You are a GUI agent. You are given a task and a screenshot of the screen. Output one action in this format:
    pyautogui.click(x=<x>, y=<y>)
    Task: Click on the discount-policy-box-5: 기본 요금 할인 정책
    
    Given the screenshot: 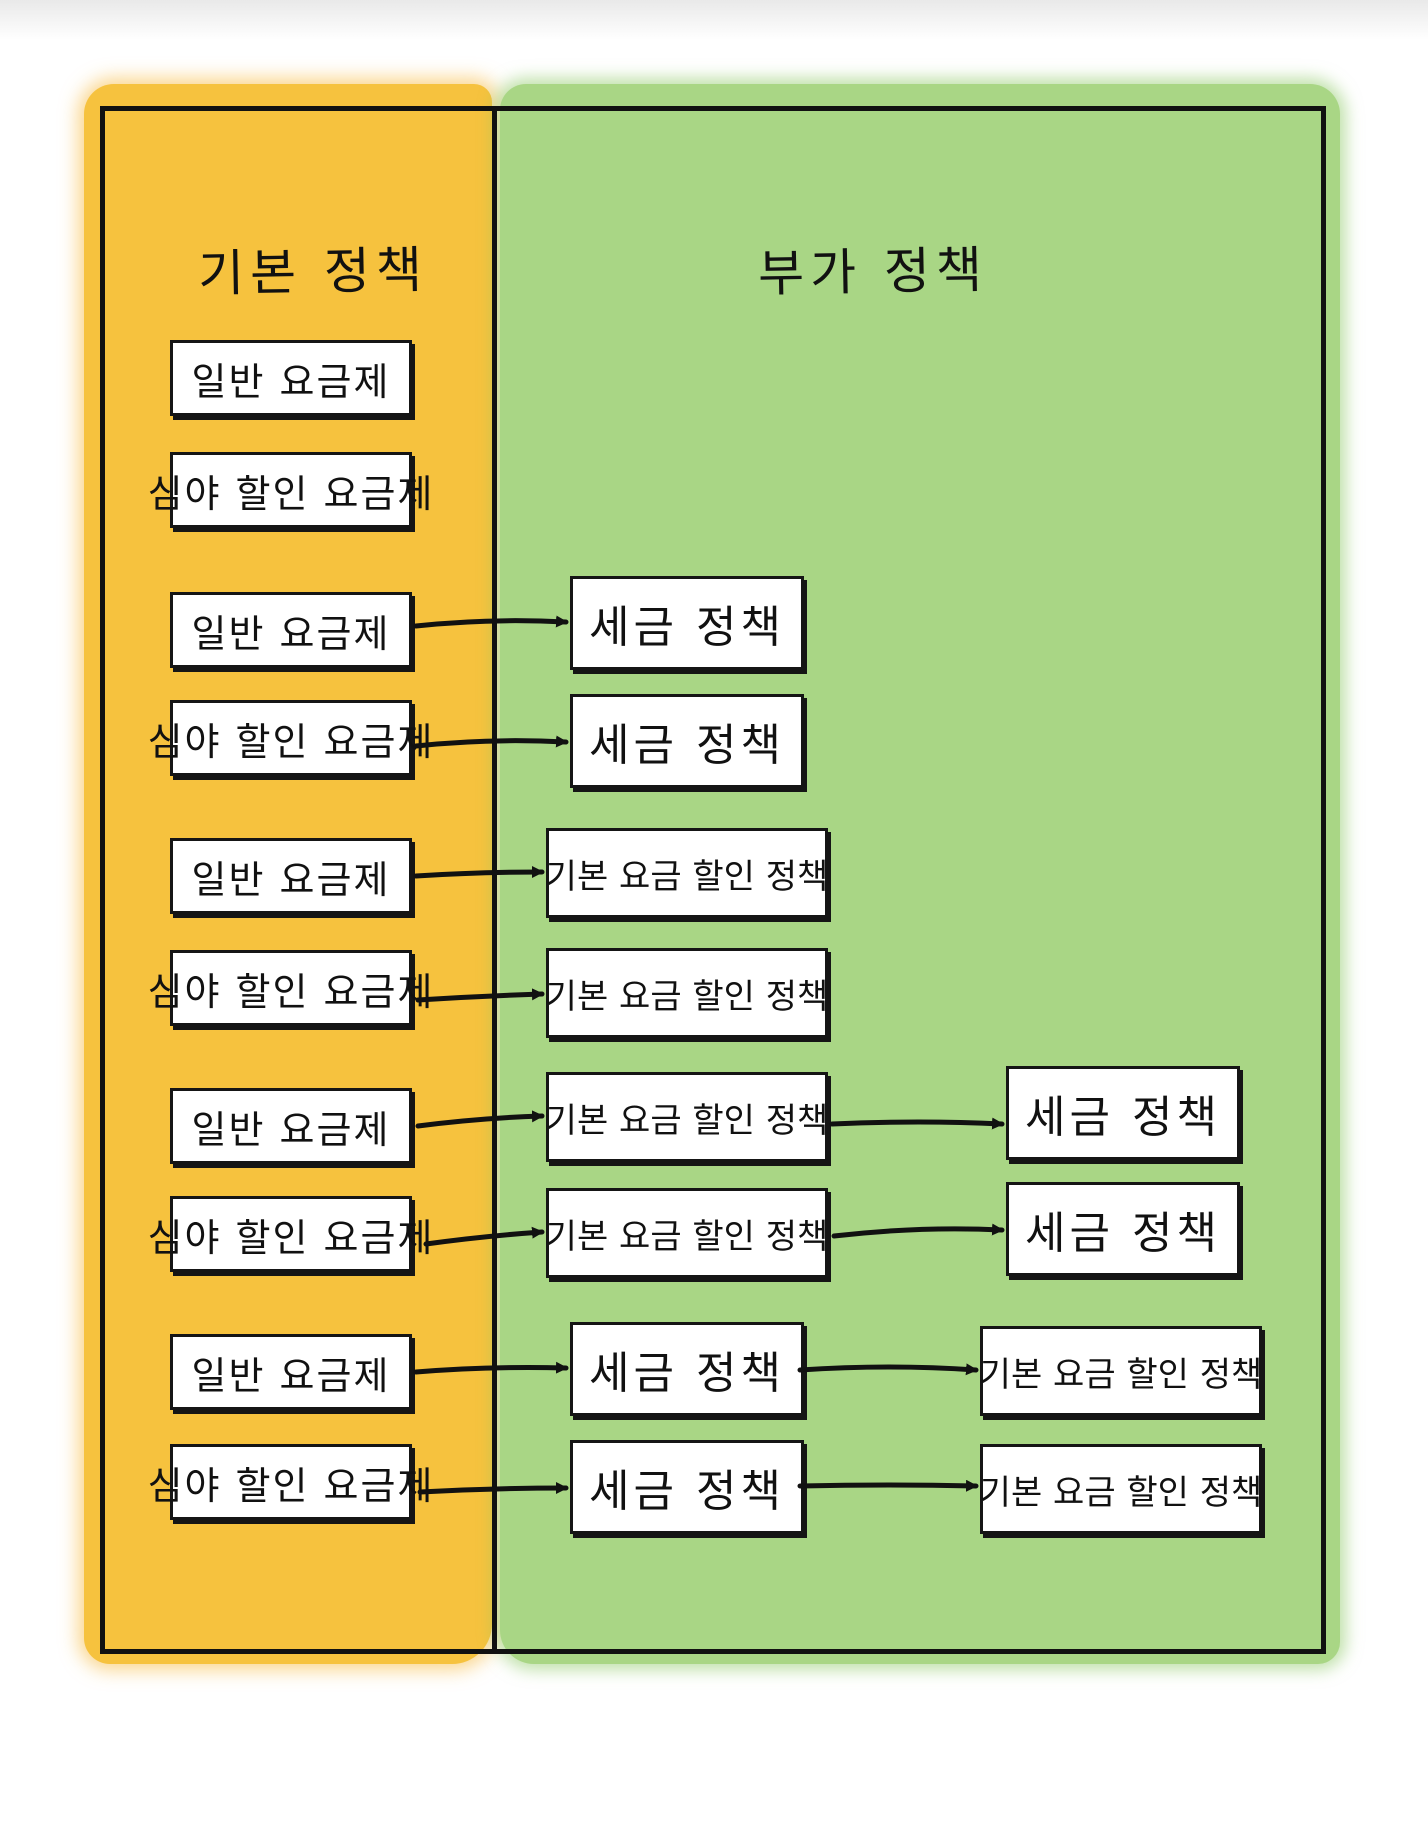 What is the action you would take?
    pyautogui.click(x=1121, y=1371)
    